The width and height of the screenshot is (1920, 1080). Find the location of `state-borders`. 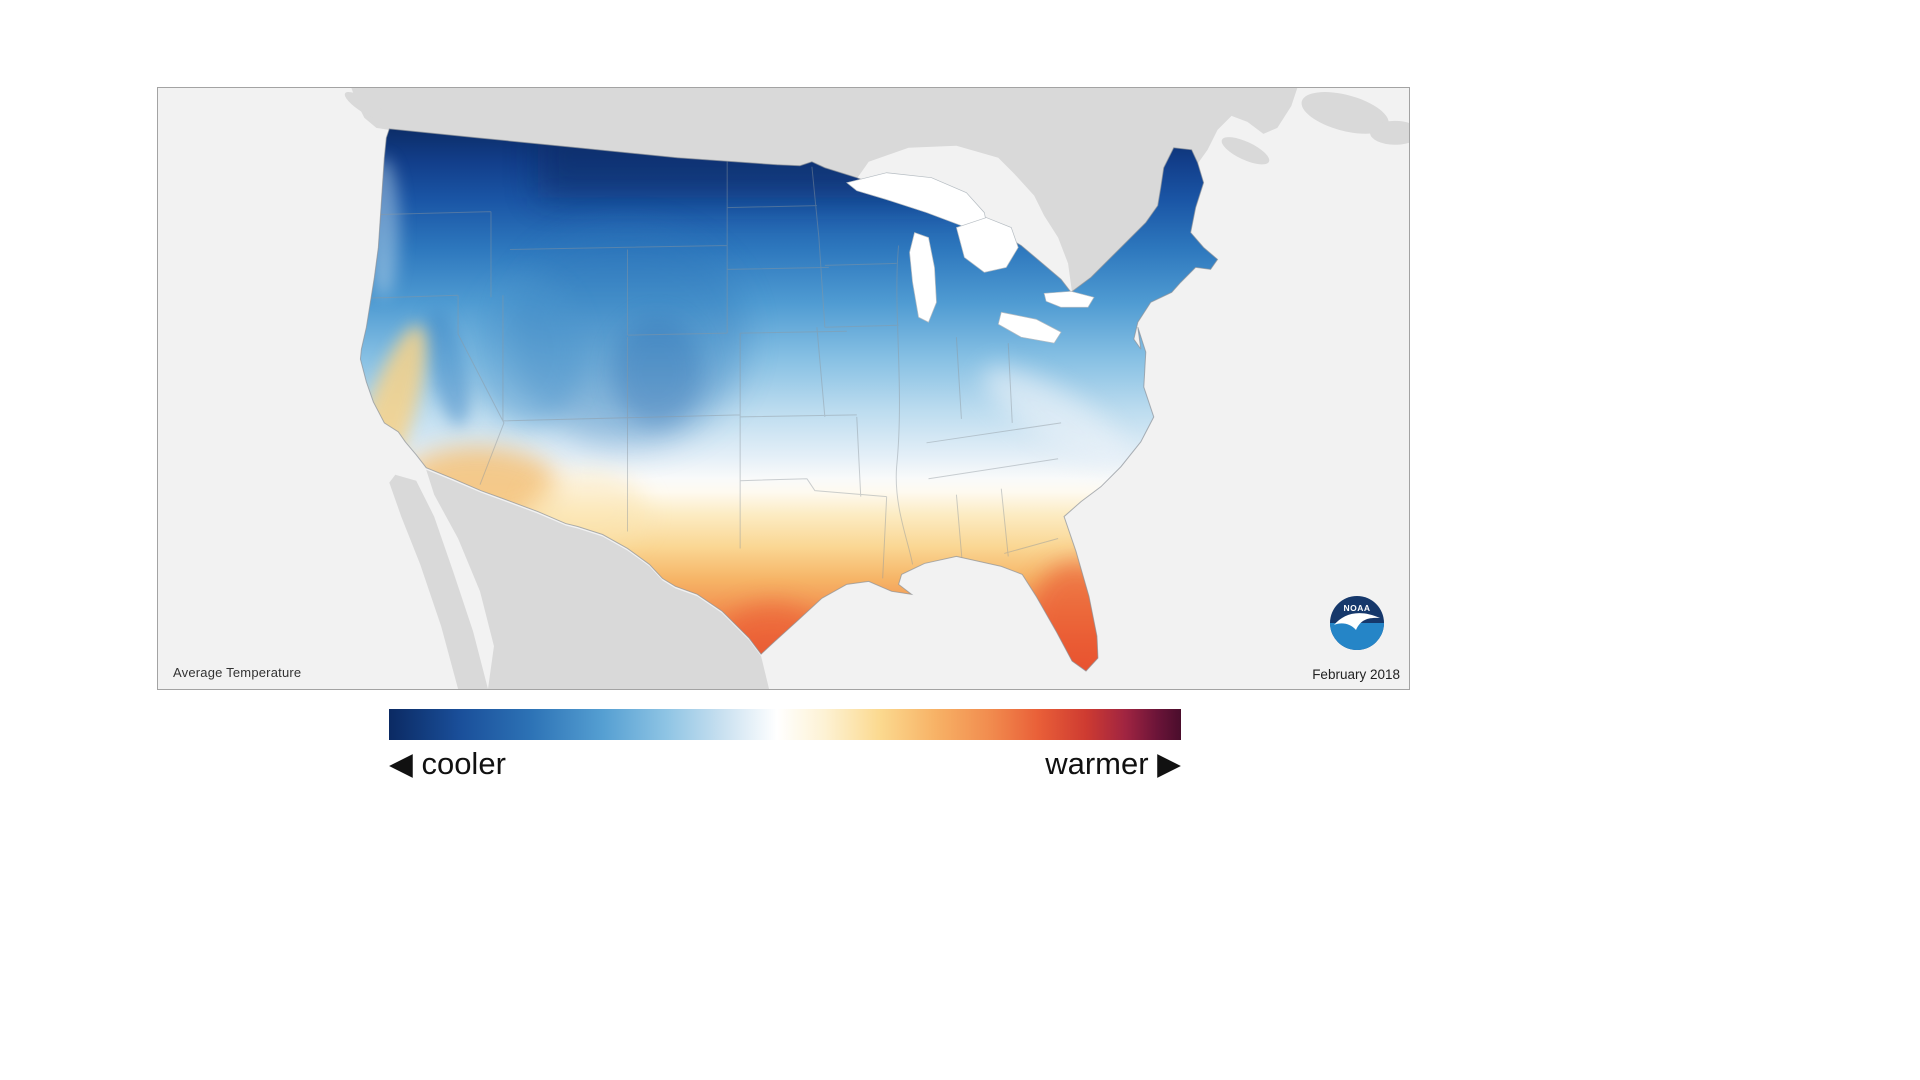

state-borders is located at coordinates (711, 368).